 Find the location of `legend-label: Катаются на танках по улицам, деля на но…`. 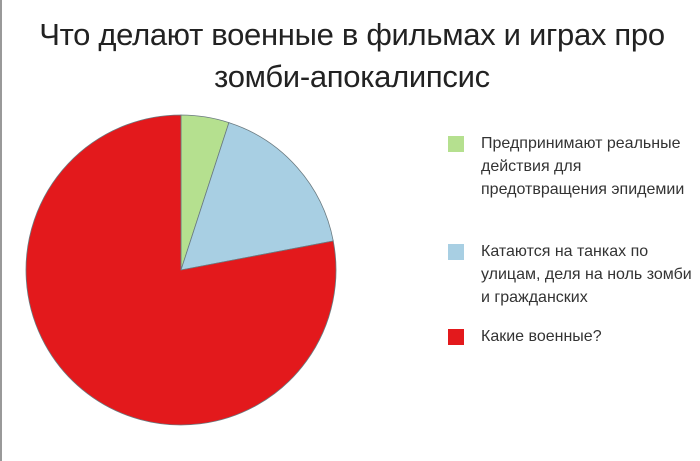

legend-label: Катаются на танках по улицам, деля на но… is located at coordinates (586, 274).